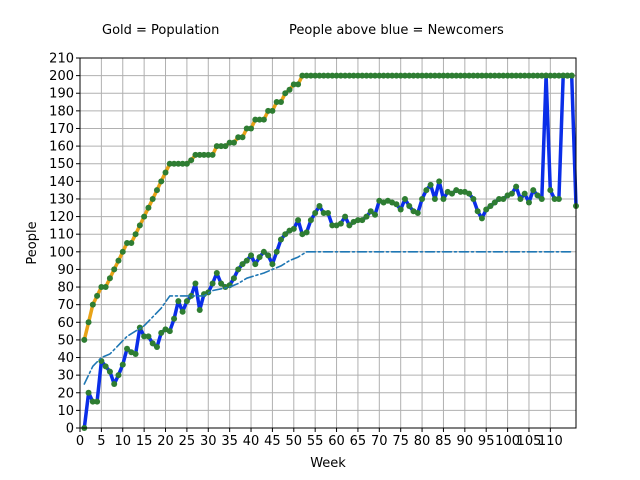  What do you see at coordinates (358, 441) in the screenshot?
I see `x-tick-label: 65` at bounding box center [358, 441].